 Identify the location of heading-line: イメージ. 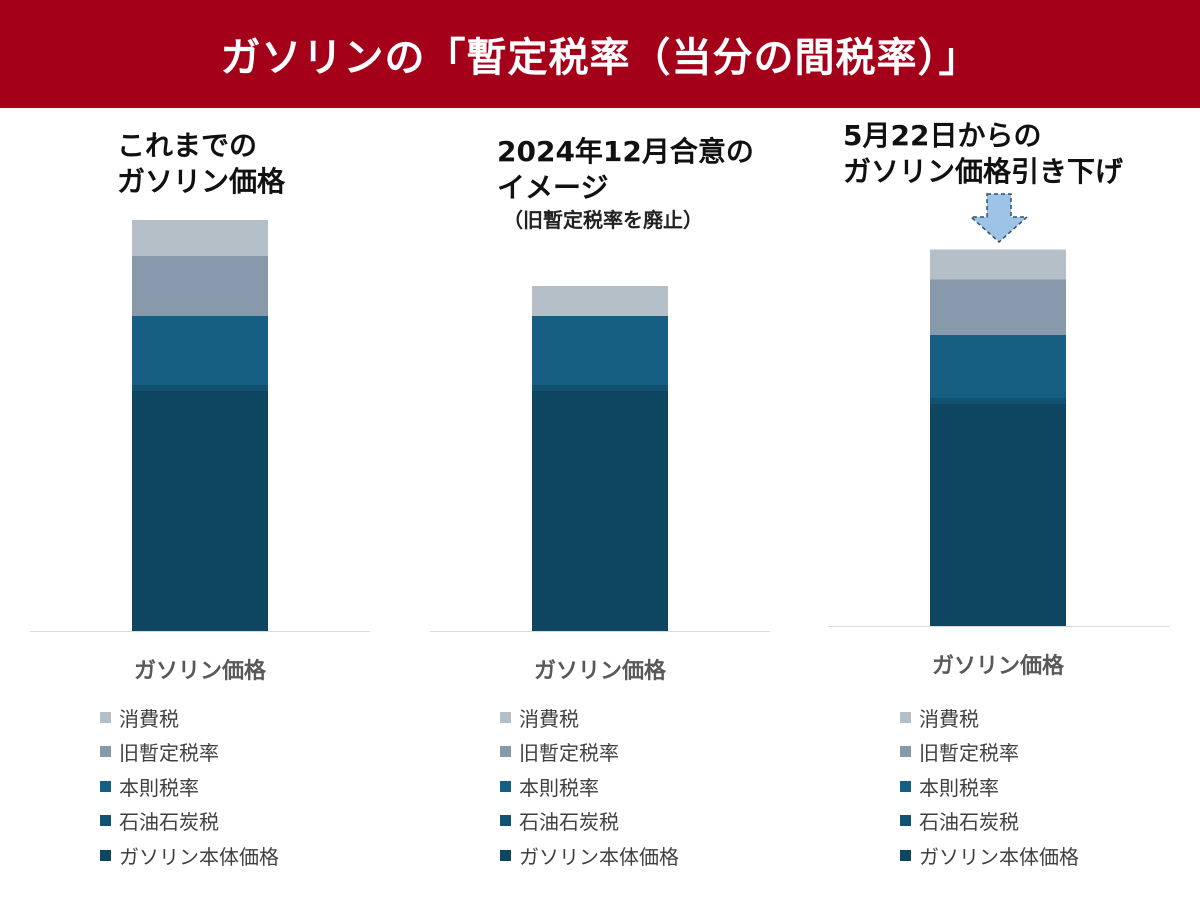
(553, 187).